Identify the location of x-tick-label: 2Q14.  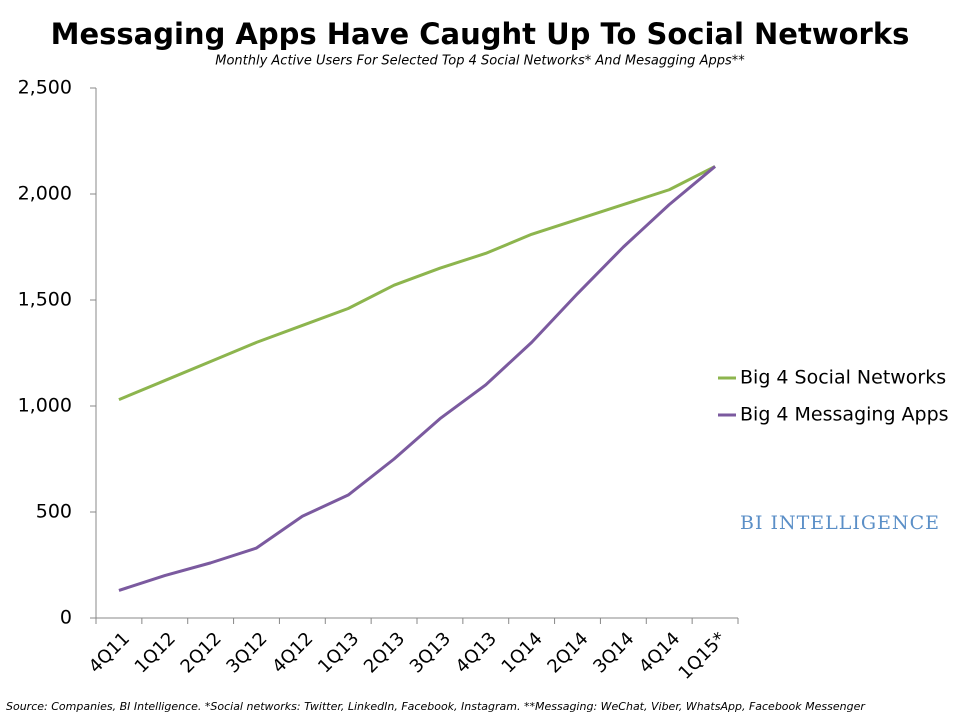
(567, 652).